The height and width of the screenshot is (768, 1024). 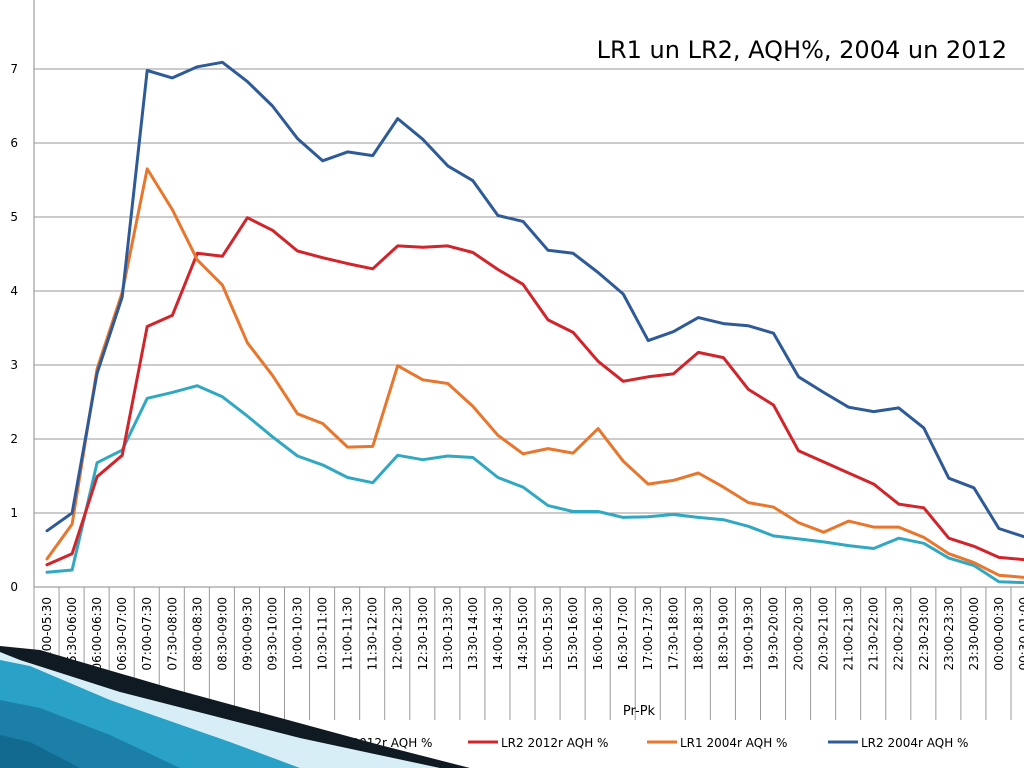 I want to click on y-tick-label: 5, so click(x=14, y=217).